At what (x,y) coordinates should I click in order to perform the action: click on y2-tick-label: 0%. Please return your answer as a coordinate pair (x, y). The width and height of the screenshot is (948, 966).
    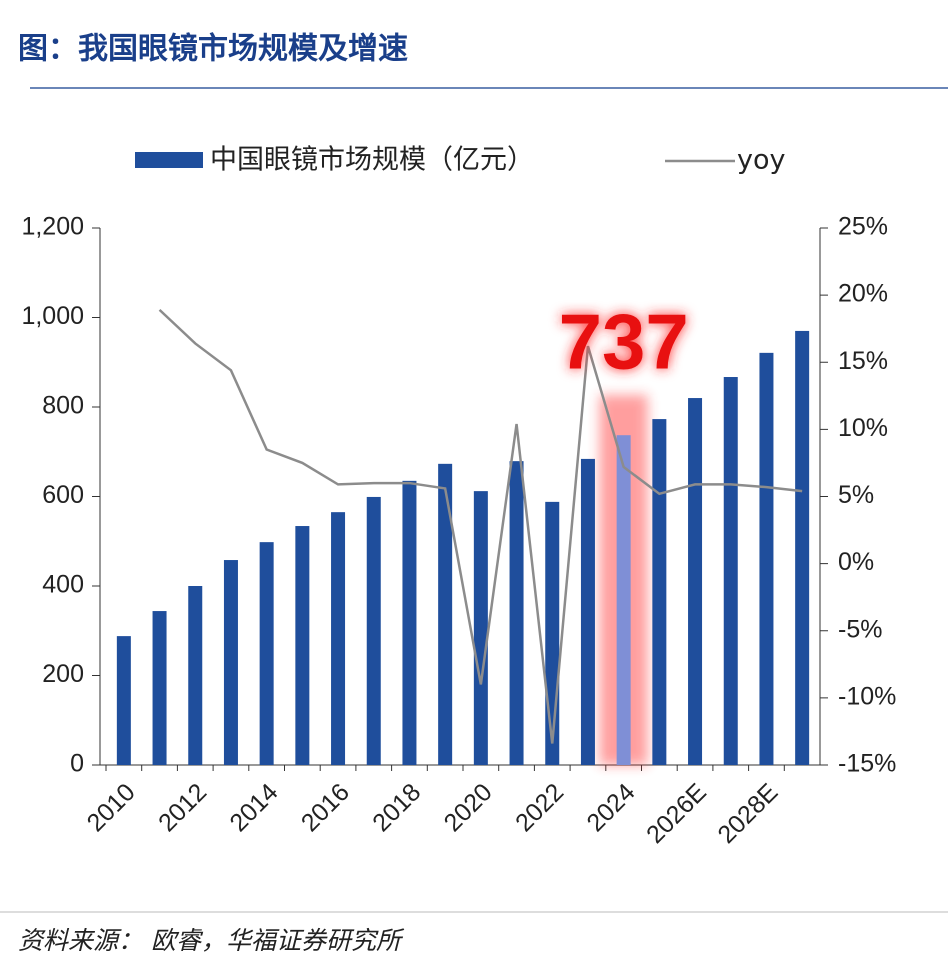
    Looking at the image, I should click on (856, 562).